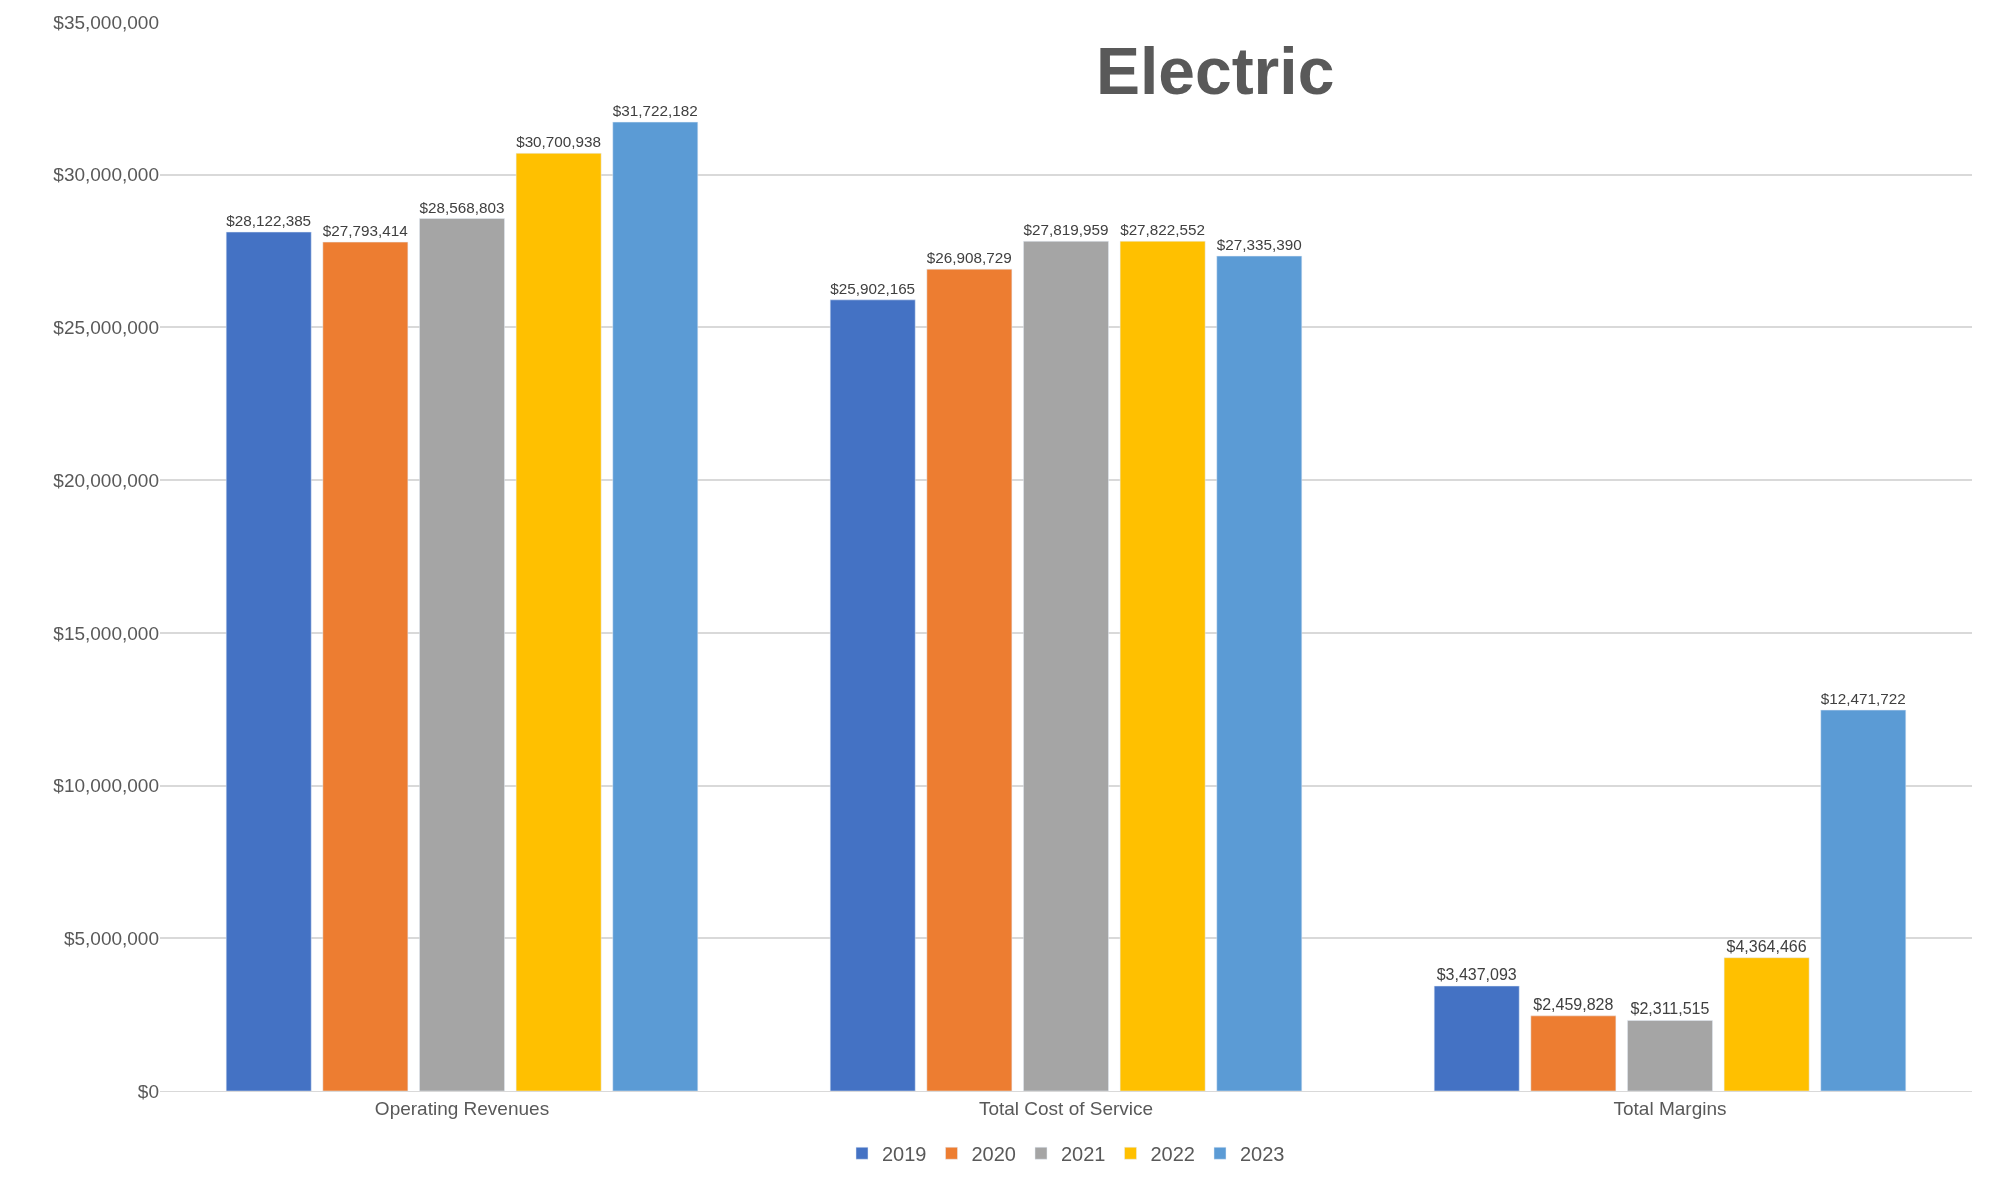  What do you see at coordinates (111, 938) in the screenshot?
I see `y-tick-label: $5,000,000` at bounding box center [111, 938].